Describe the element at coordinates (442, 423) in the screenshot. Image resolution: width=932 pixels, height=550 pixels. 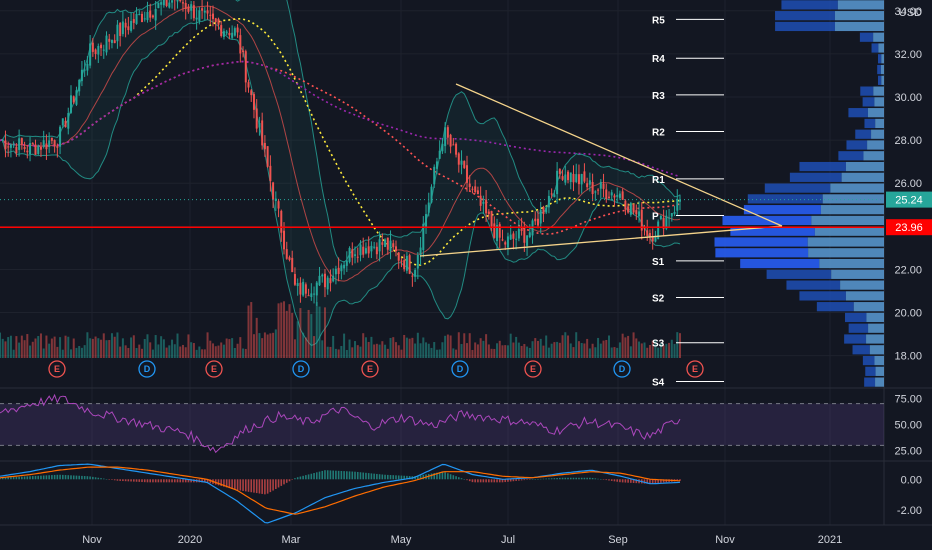
I see `rsi-pane` at that location.